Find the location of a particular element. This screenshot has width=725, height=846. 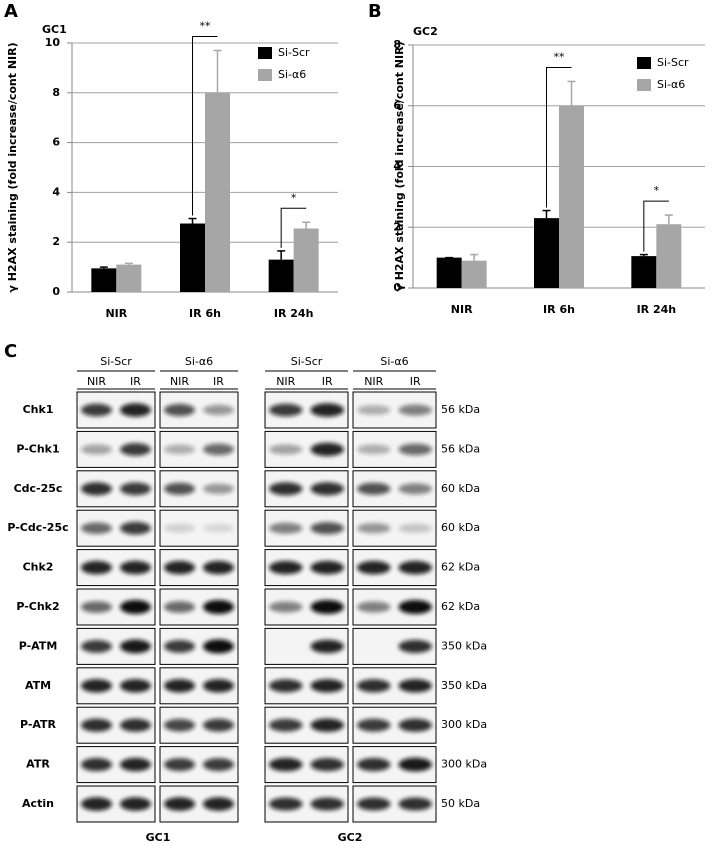

panel-letter: C is located at coordinates (10, 351).